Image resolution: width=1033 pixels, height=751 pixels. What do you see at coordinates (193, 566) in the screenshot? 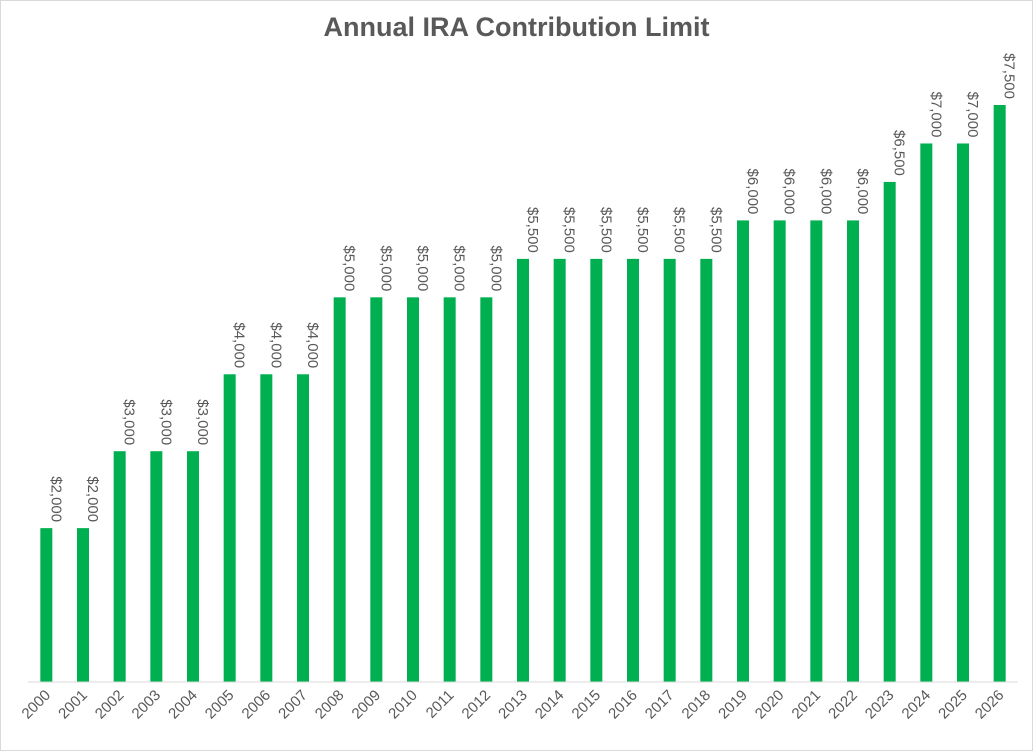
I see `bar-2004` at bounding box center [193, 566].